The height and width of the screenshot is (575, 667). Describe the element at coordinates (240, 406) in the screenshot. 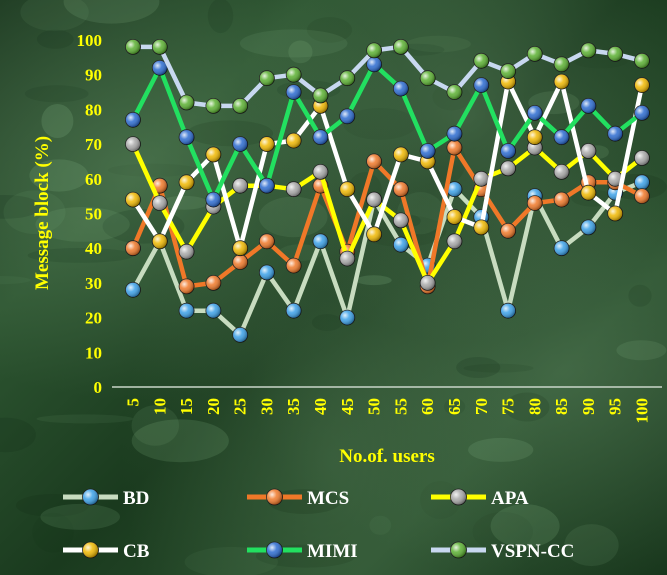

I see `x-tick-label: 25` at that location.